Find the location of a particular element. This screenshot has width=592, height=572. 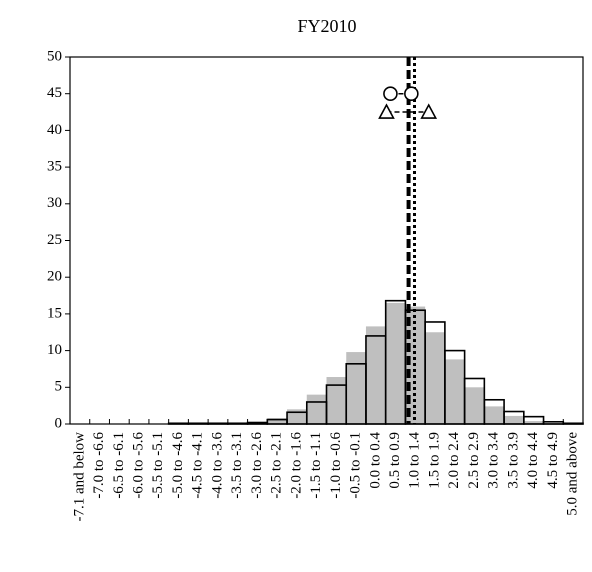

y-tick-label: 25 is located at coordinates (54, 240).